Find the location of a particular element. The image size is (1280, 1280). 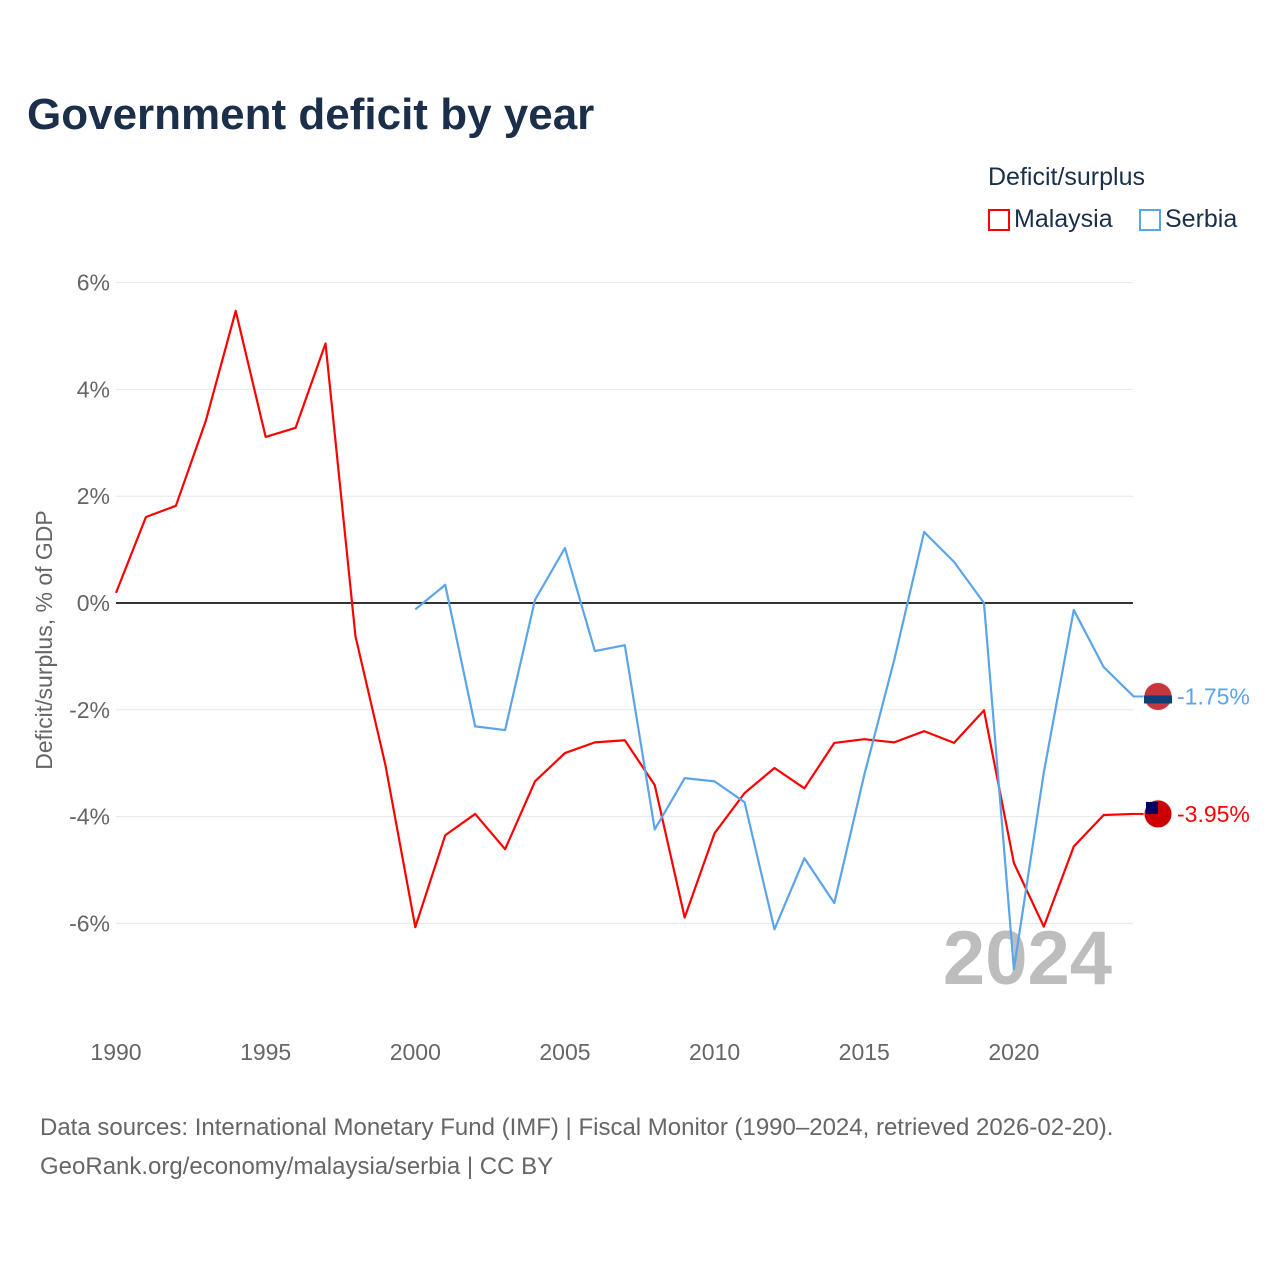

x-tick-label: 1995 is located at coordinates (265, 1052).